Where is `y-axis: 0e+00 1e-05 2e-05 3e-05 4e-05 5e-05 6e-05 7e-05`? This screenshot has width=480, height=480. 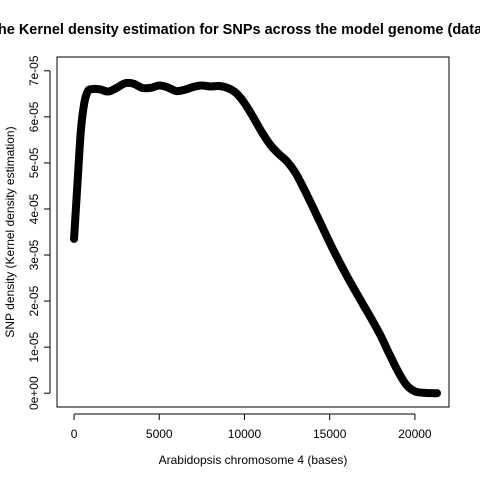 y-axis: 0e+00 1e-05 2e-05 3e-05 4e-05 5e-05 6e-05 7e-05 is located at coordinates (39, 232).